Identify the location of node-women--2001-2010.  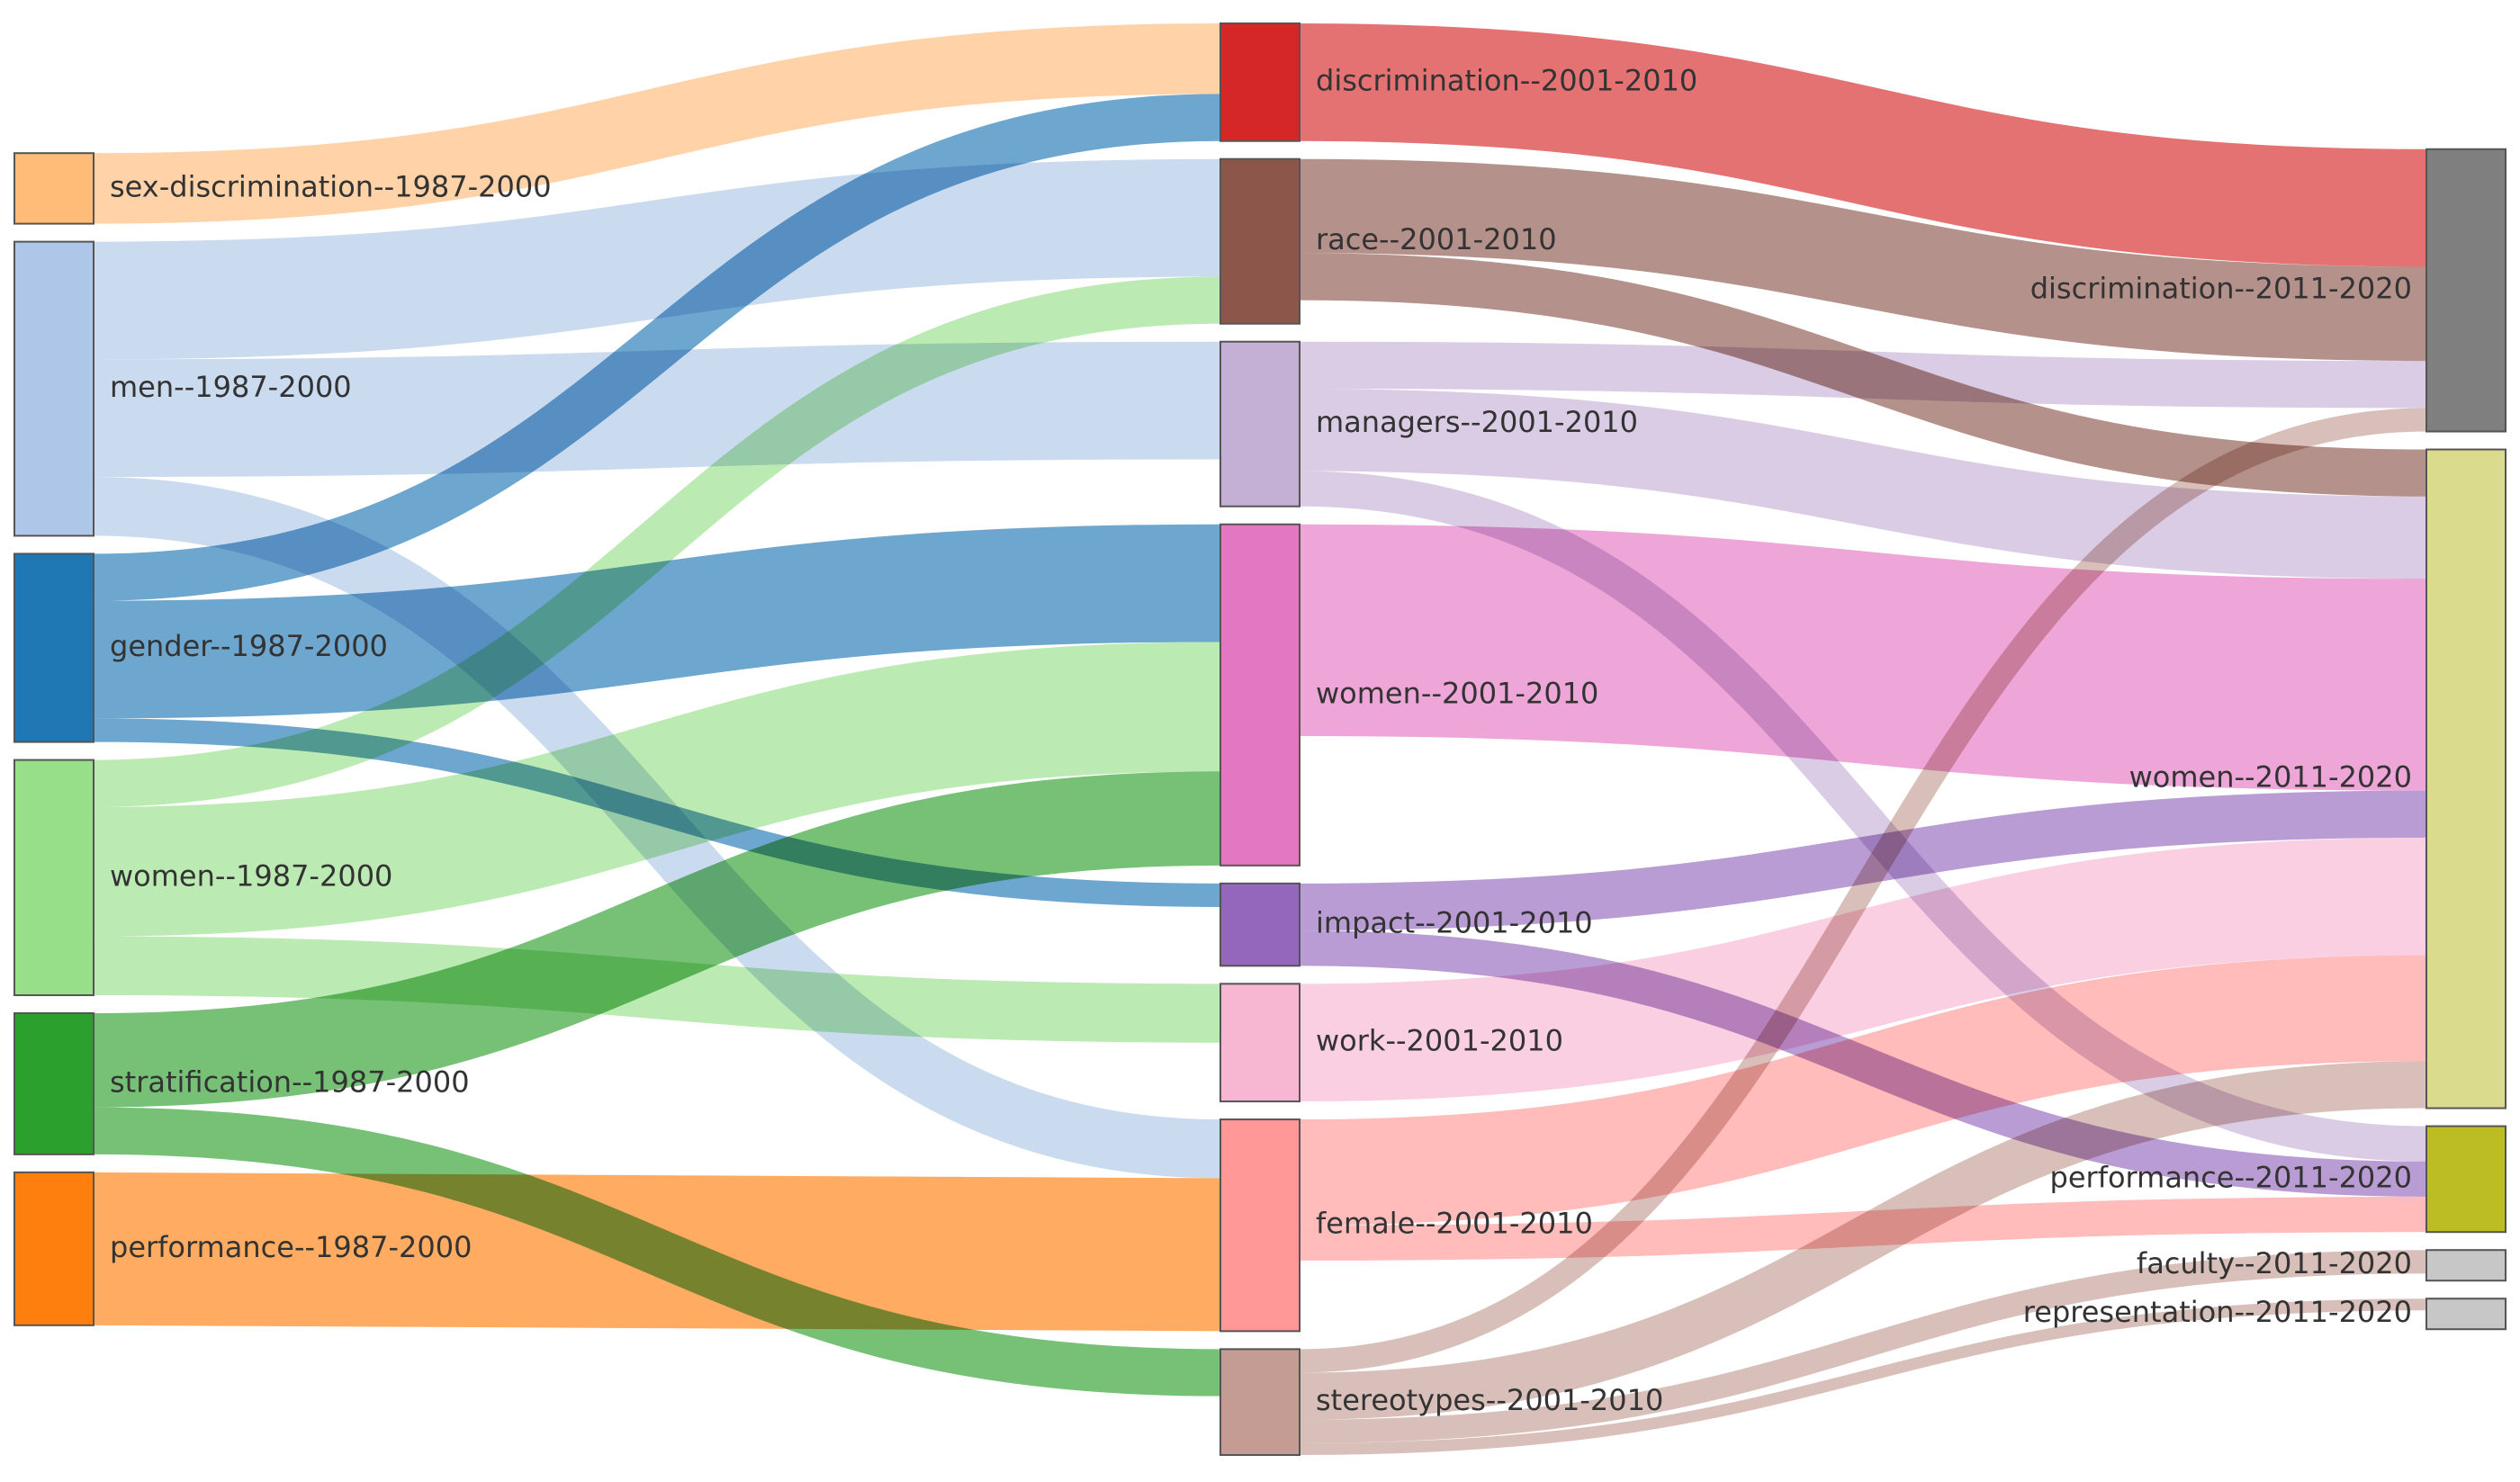
(1260, 695).